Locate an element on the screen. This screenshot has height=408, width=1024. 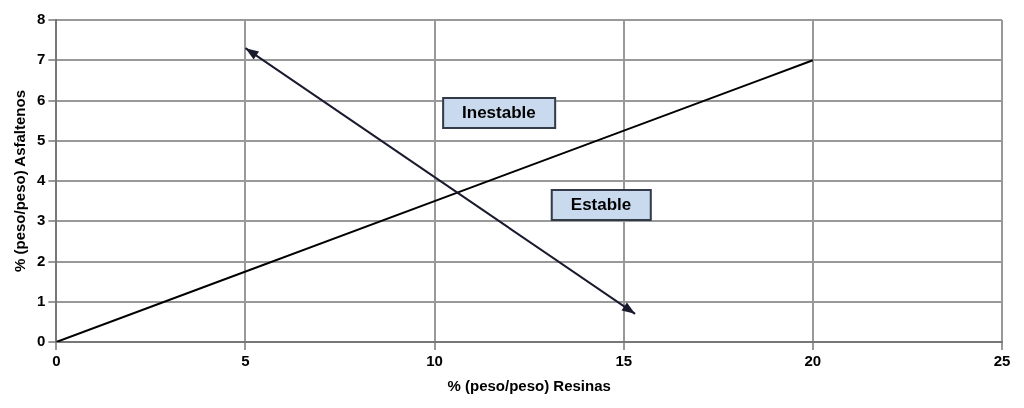
y-tick-label: 0 is located at coordinates (41, 341).